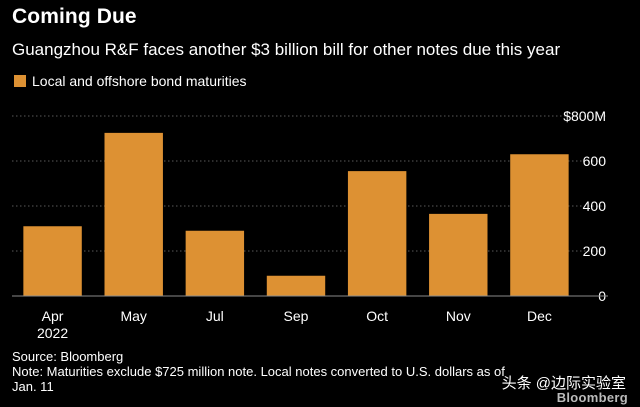 The height and width of the screenshot is (407, 640). I want to click on x-tick-label: Oct, so click(377, 316).